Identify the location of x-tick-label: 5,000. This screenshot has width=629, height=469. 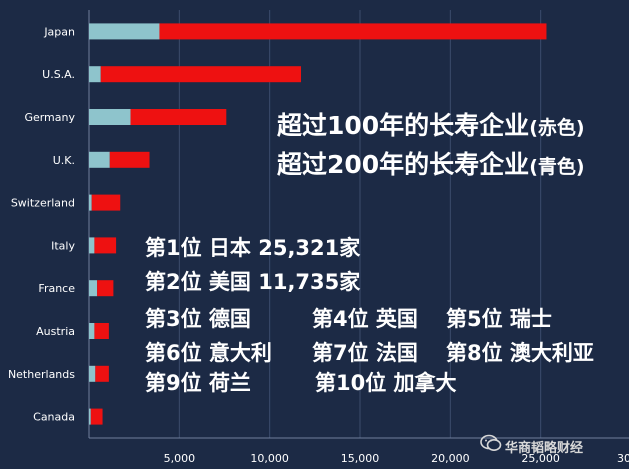
(180, 458).